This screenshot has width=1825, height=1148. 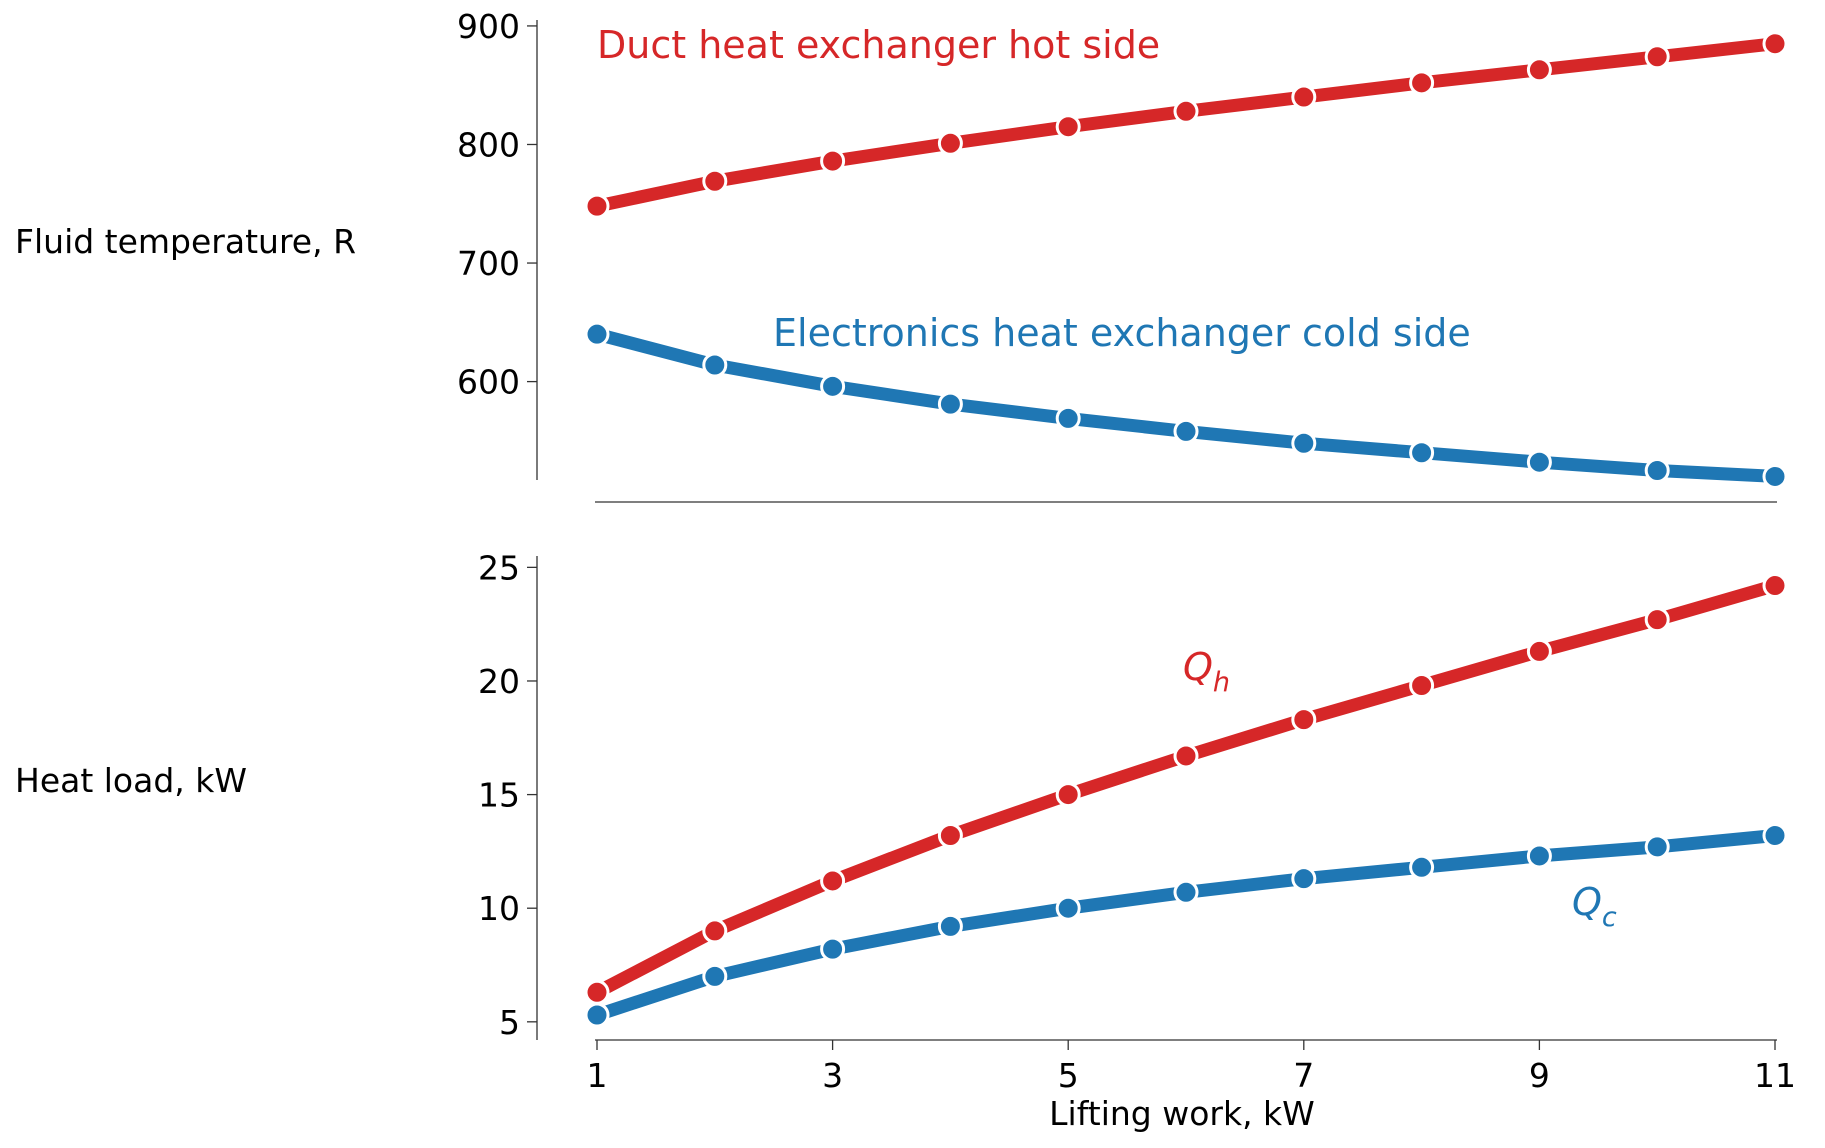 I want to click on x-tick-label-bottom: 7, so click(x=1303, y=1075).